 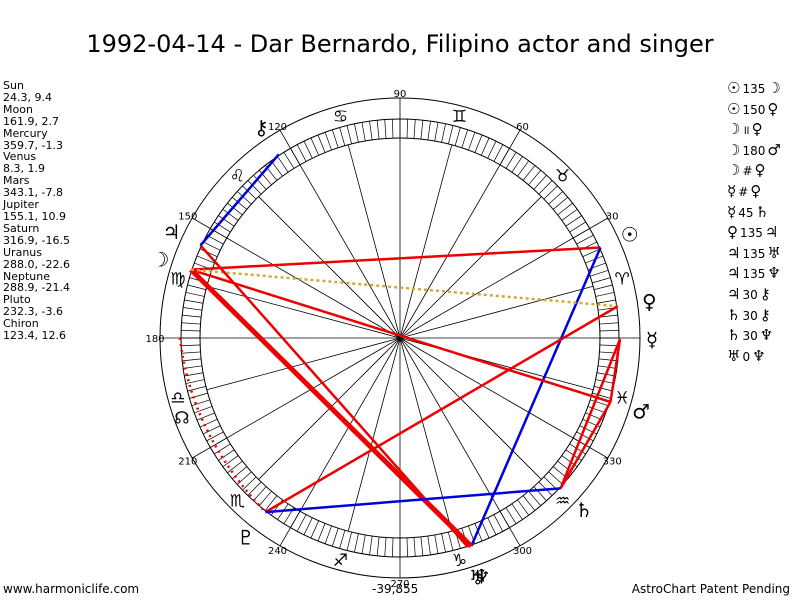 I want to click on planet-values-neptune: 288.9, -21.4, so click(x=36, y=288).